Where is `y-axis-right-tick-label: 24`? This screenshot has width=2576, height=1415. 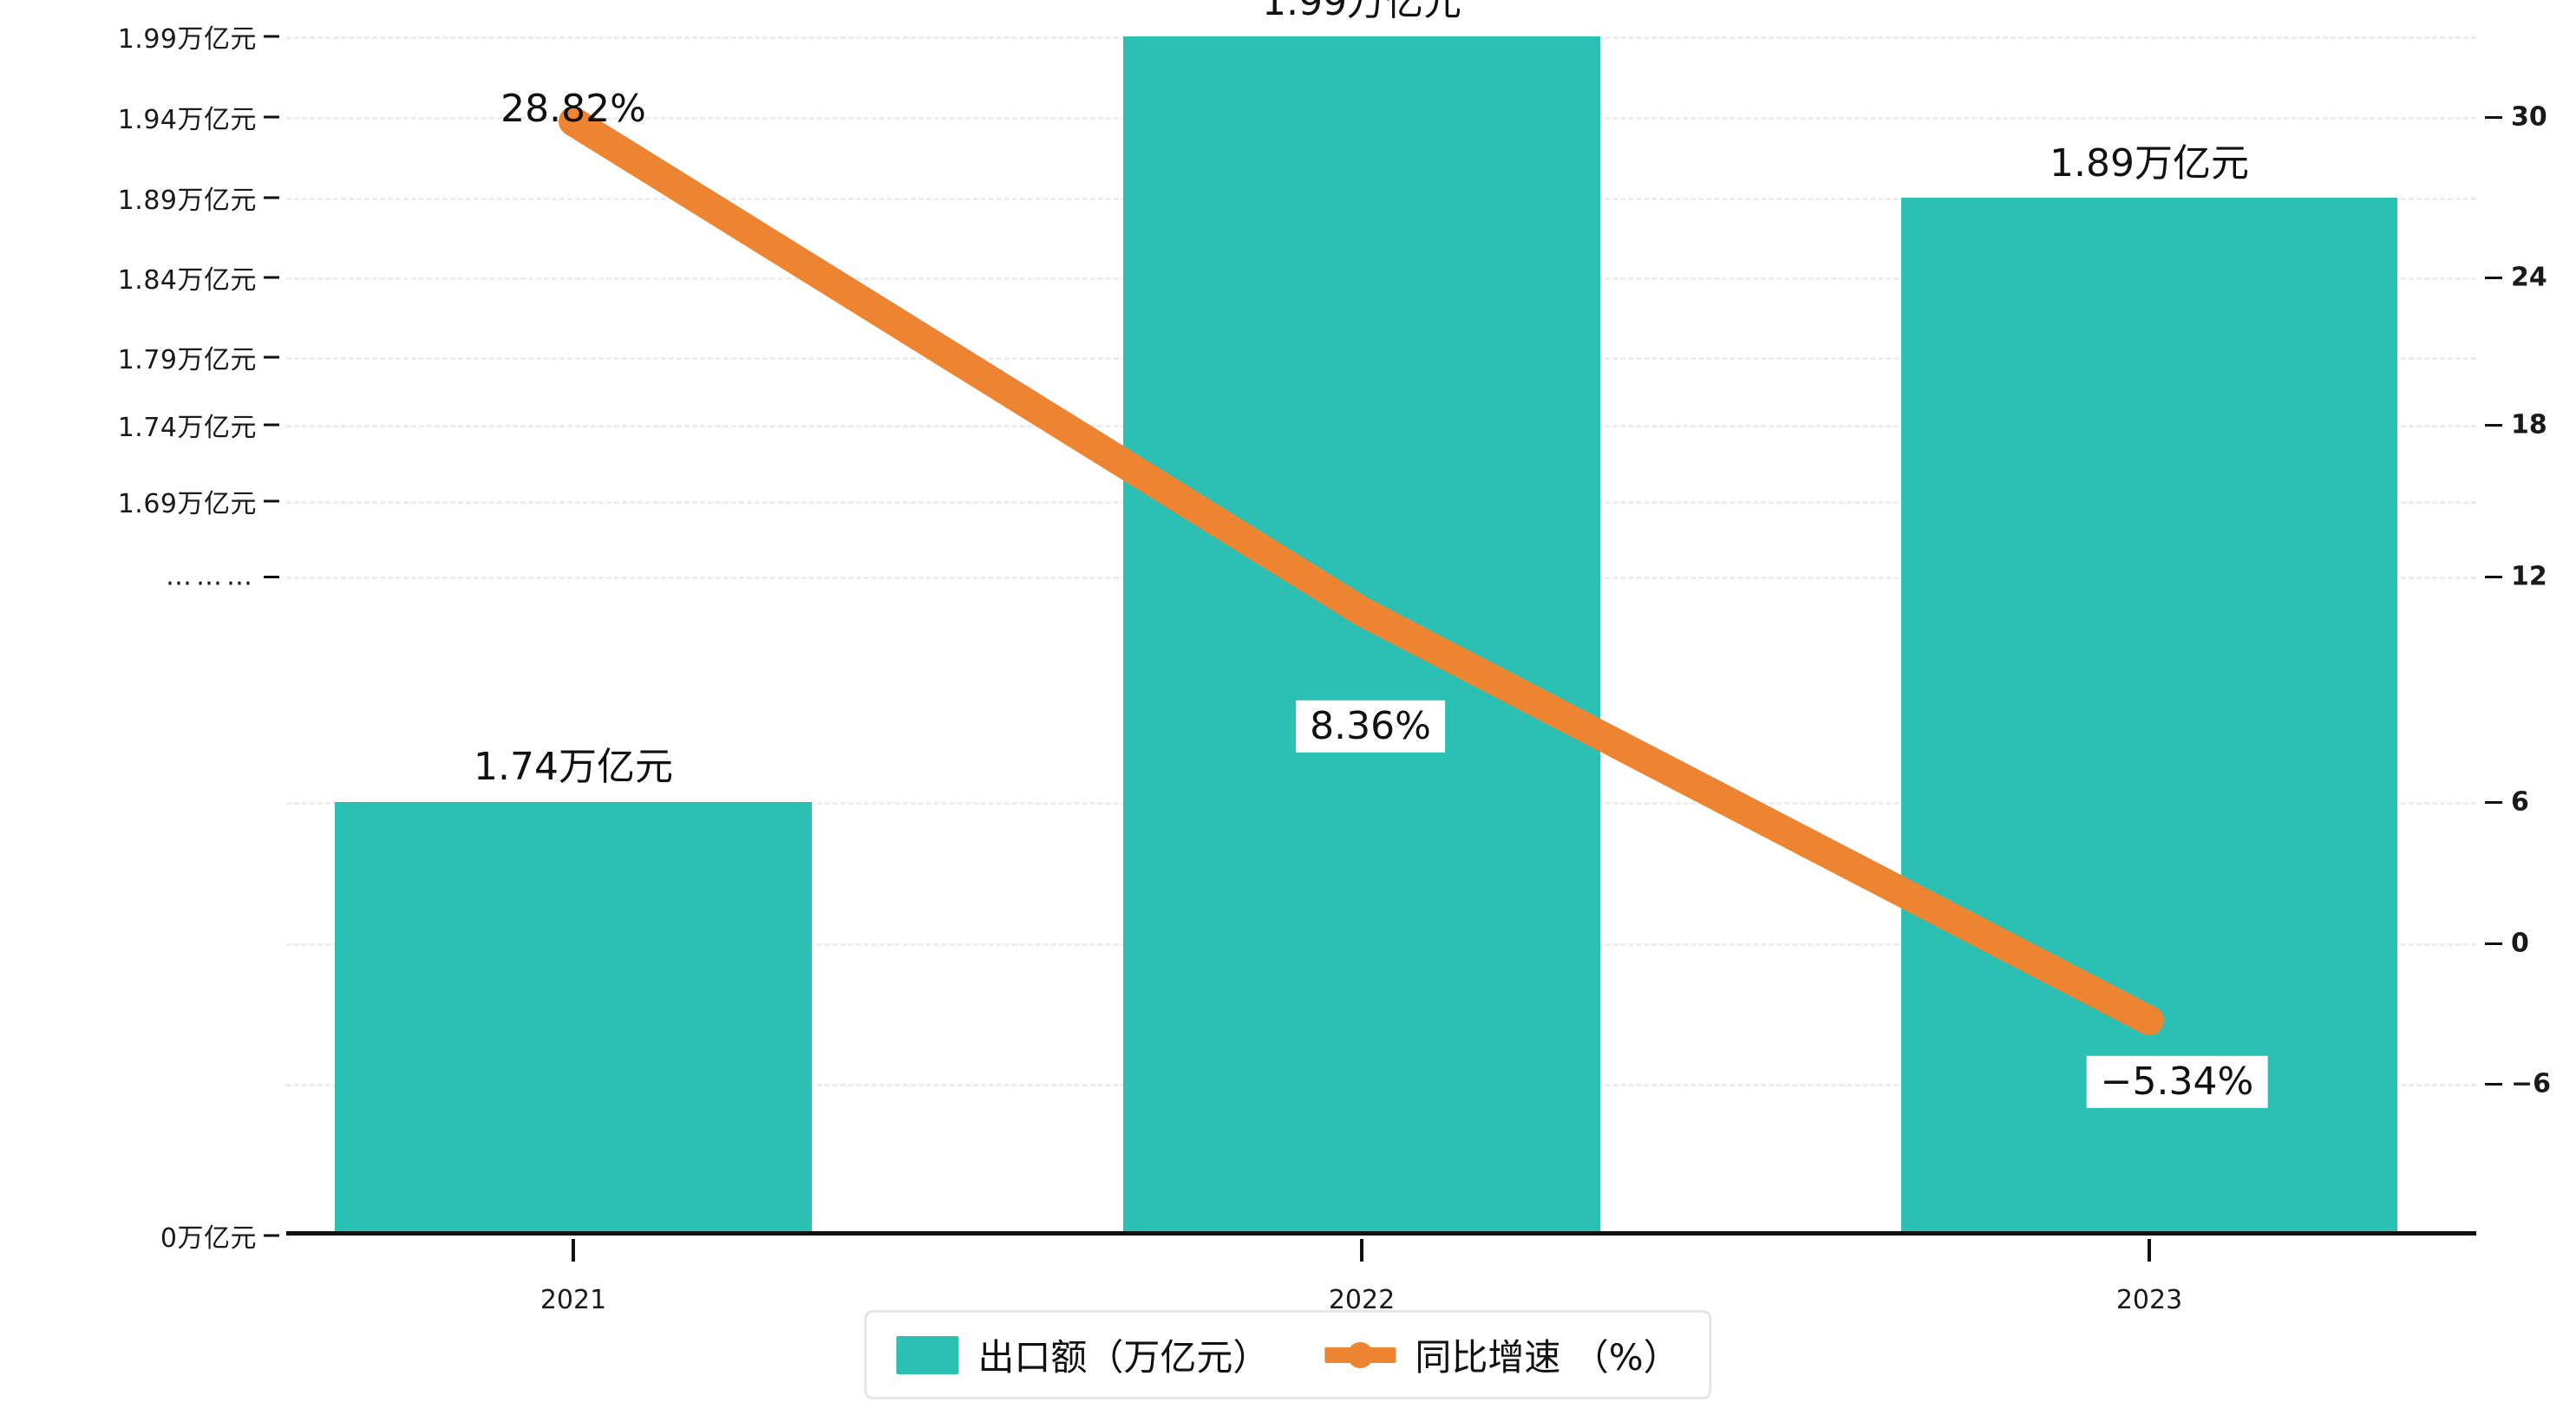 y-axis-right-tick-label: 24 is located at coordinates (2511, 278).